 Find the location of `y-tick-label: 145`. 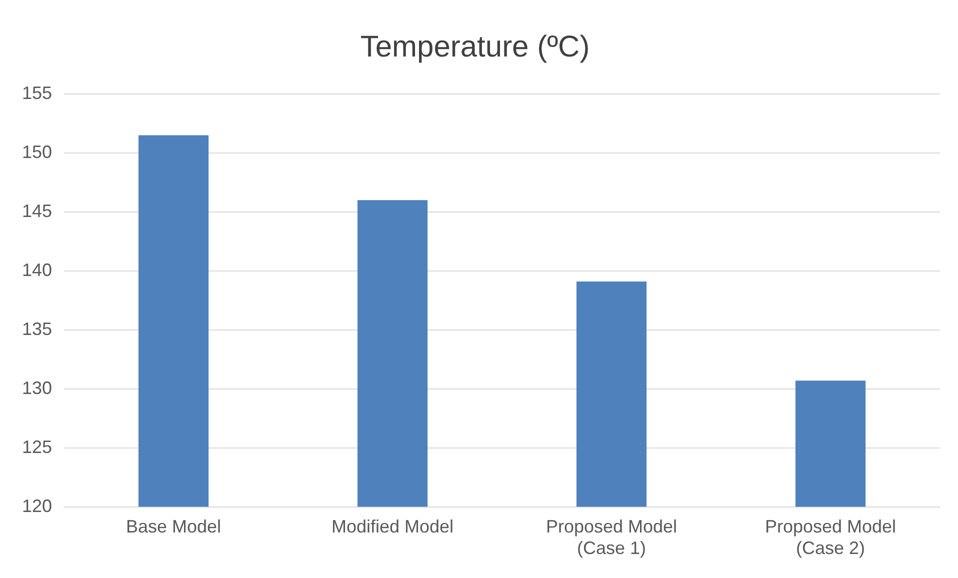

y-tick-label: 145 is located at coordinates (37, 210).